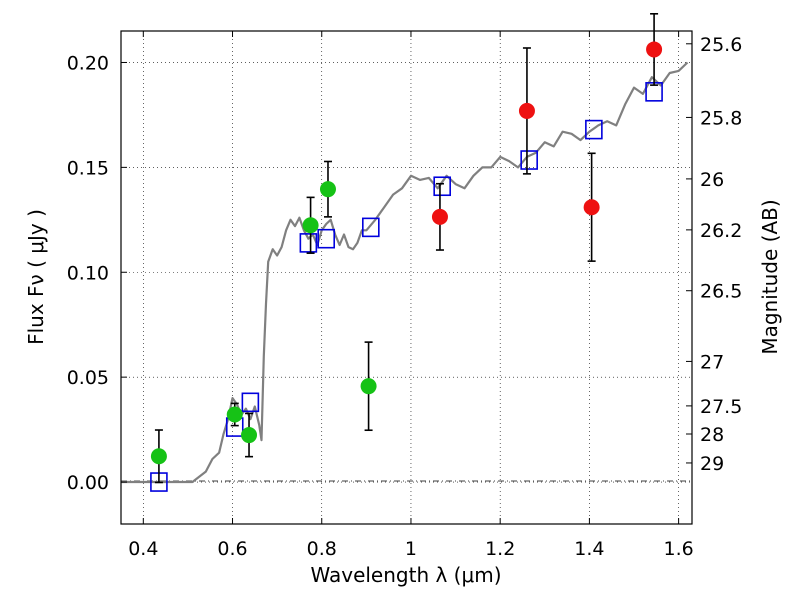 Image resolution: width=800 pixels, height=600 pixels. Describe the element at coordinates (232, 549) in the screenshot. I see `x-tick-label: 0.6` at that location.